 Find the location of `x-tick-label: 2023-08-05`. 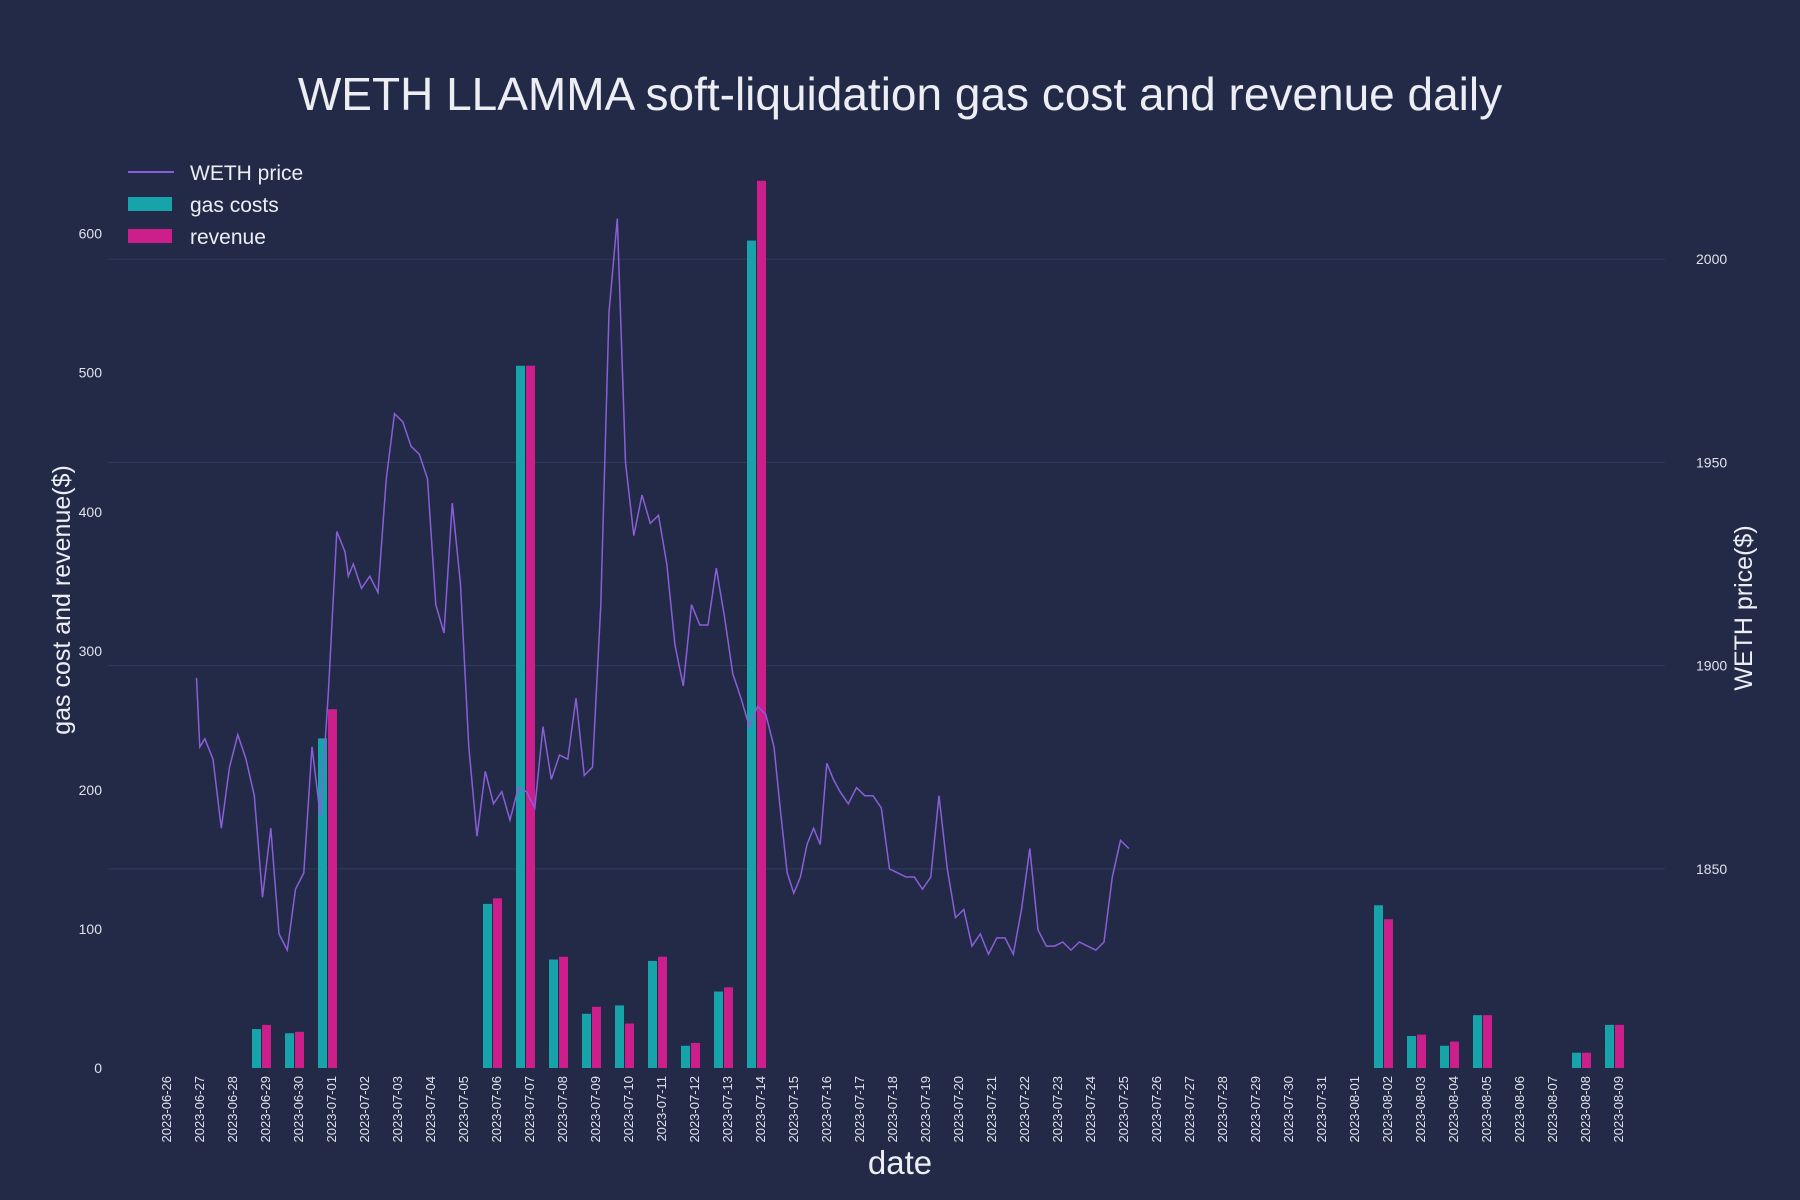

x-tick-label: 2023-08-05 is located at coordinates (1486, 1109).